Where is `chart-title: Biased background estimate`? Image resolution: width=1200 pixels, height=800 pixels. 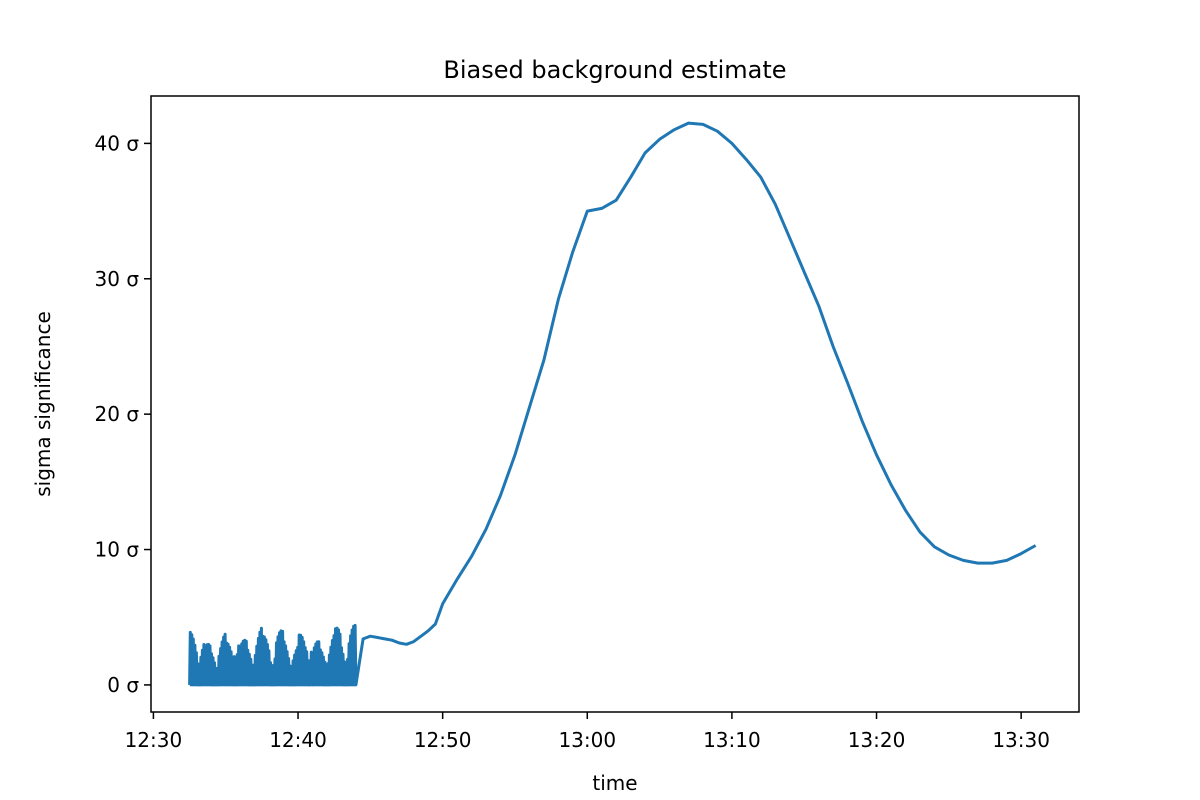 chart-title: Biased background estimate is located at coordinates (614, 70).